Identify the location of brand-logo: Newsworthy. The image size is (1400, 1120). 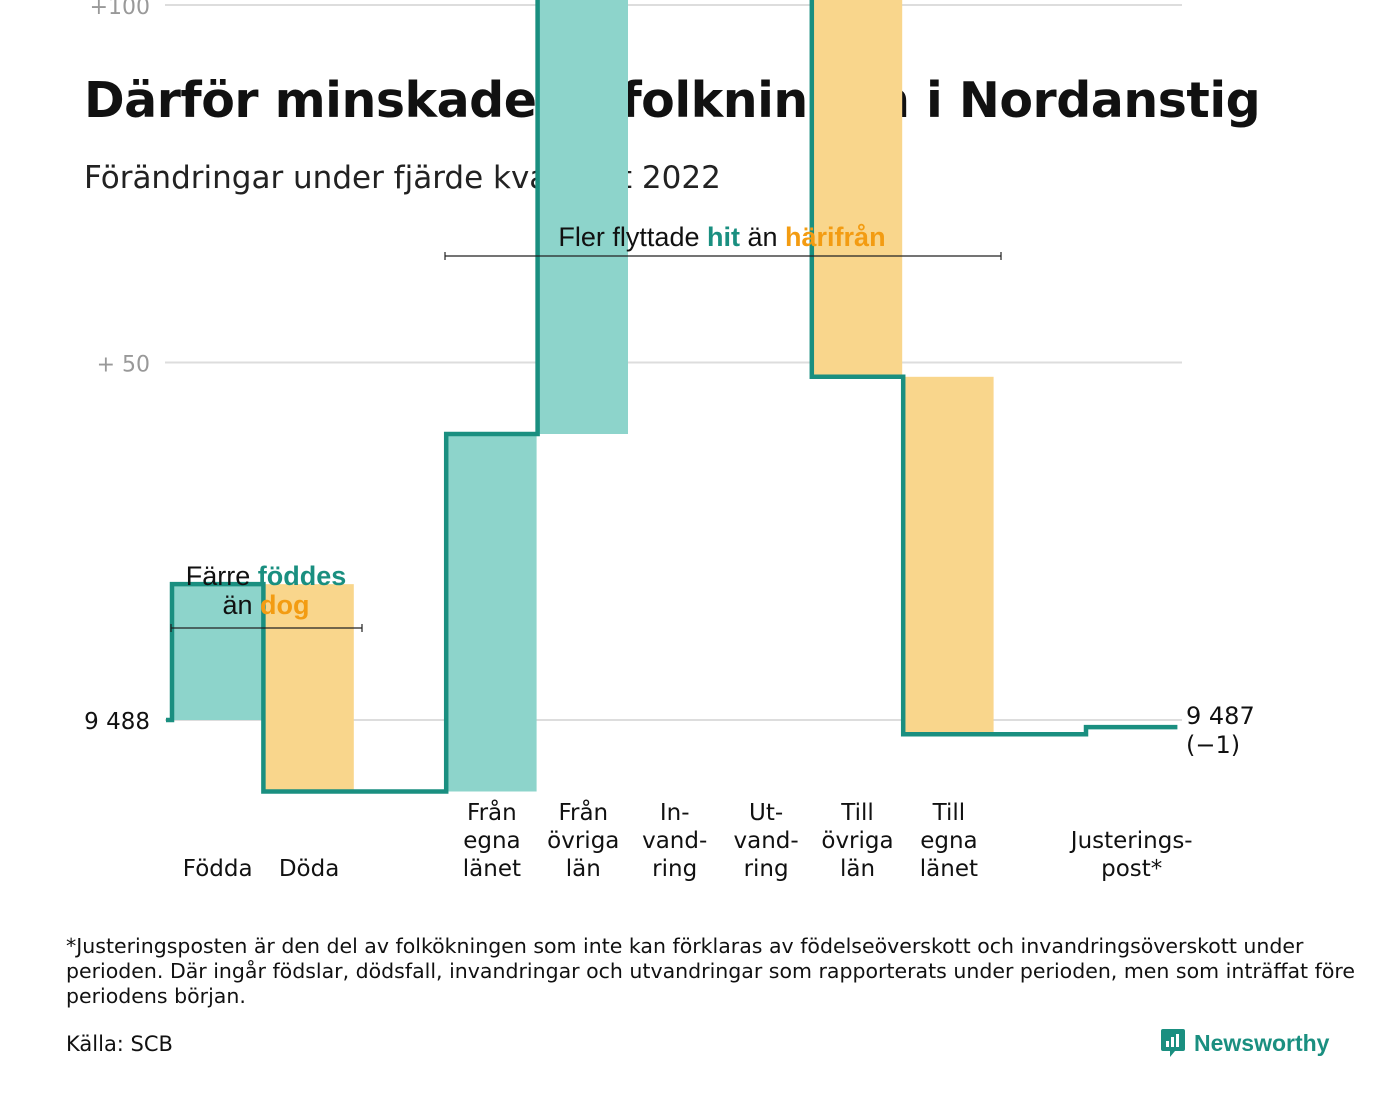
(1244, 1043).